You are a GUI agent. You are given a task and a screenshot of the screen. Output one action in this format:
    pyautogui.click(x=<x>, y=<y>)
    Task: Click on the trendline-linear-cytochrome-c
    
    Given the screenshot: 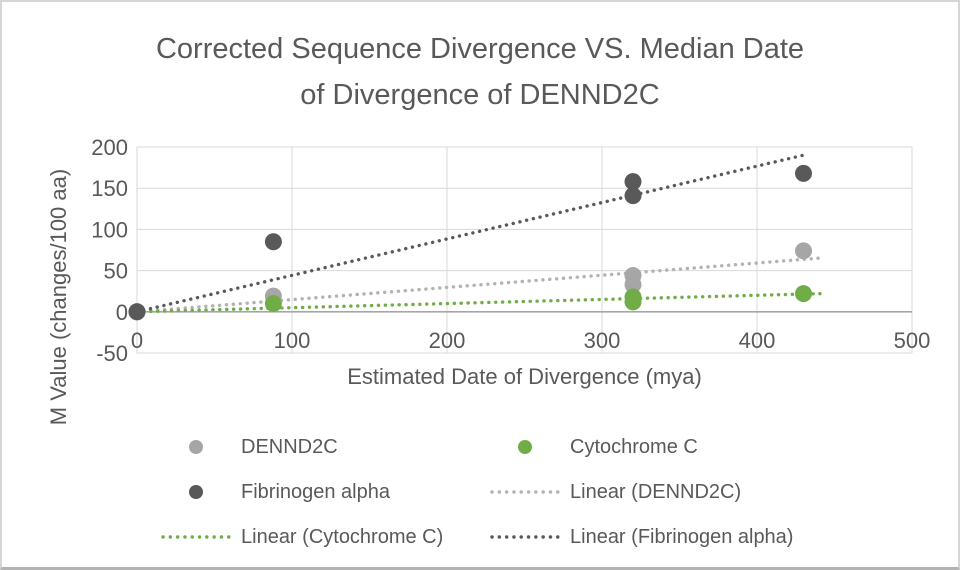 What is the action you would take?
    pyautogui.click(x=480, y=302)
    